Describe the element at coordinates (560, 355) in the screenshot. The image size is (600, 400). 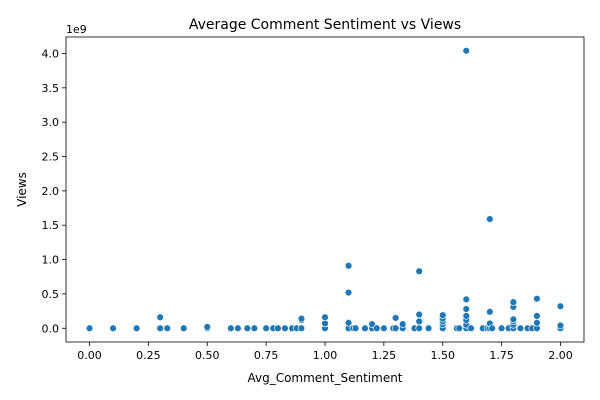
I see `x-tick-label: 2.00` at that location.